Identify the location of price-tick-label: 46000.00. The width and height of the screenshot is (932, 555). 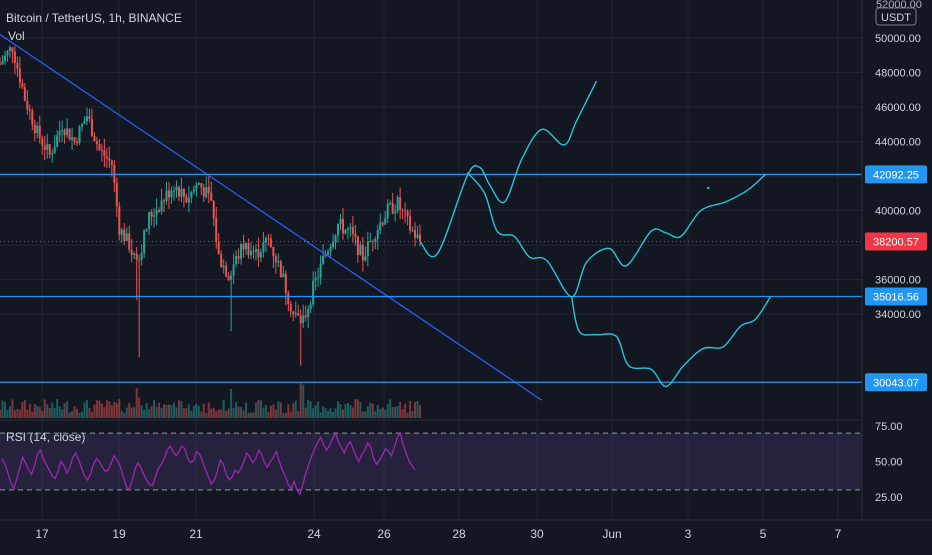
(898, 108).